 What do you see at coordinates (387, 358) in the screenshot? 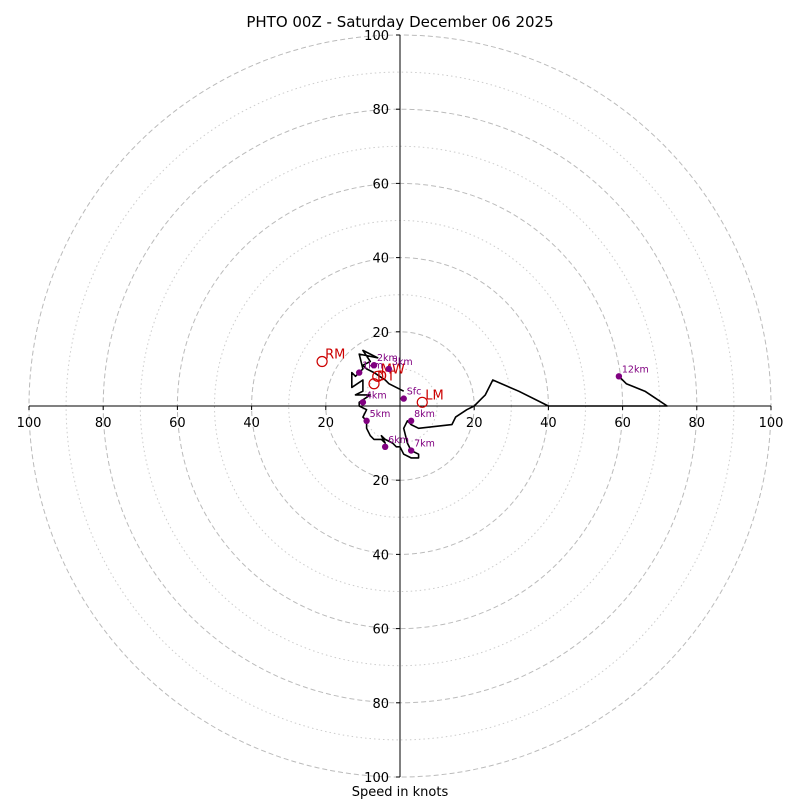
I see `height-label-2km: 2km` at bounding box center [387, 358].